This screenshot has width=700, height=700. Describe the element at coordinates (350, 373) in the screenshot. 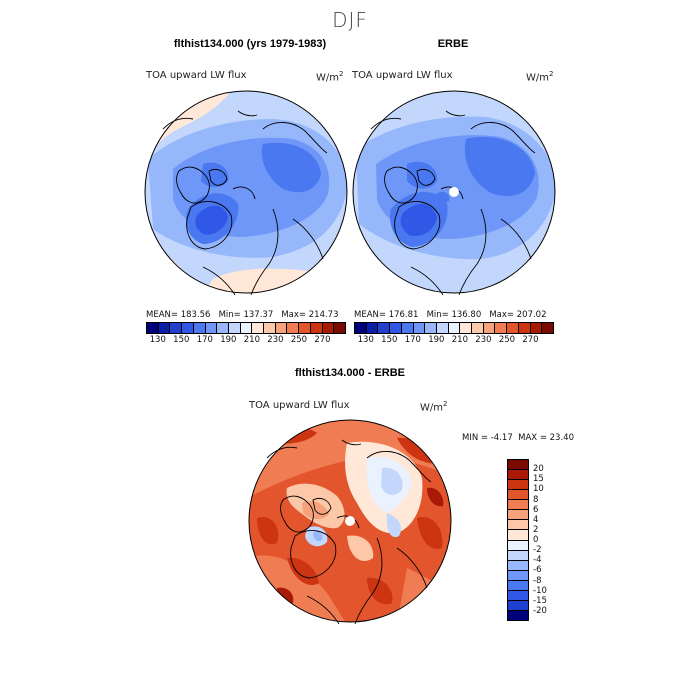

I see `difference-title: flthist134.000 - ERBE` at that location.